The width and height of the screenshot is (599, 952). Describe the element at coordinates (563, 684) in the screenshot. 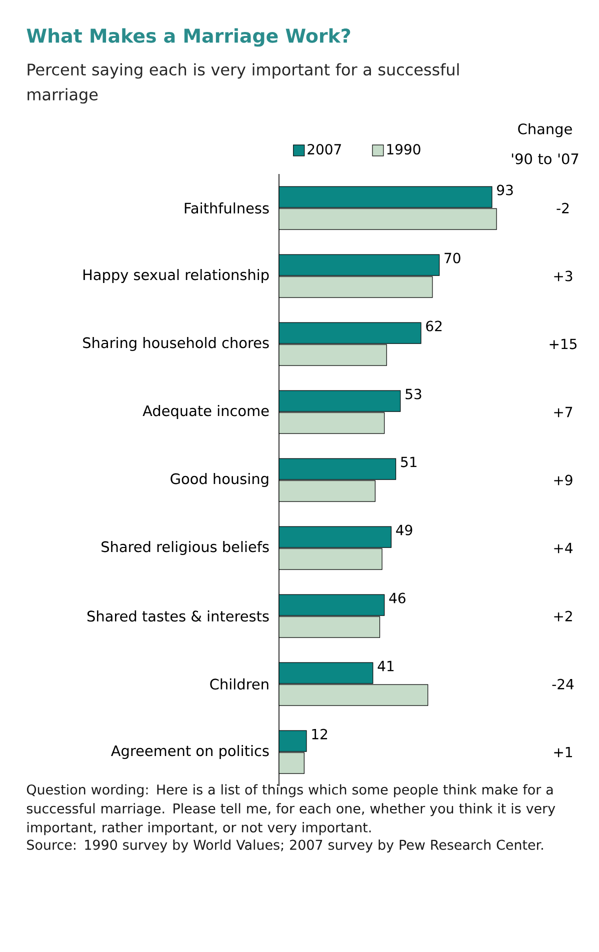

I see `text: -24` at that location.